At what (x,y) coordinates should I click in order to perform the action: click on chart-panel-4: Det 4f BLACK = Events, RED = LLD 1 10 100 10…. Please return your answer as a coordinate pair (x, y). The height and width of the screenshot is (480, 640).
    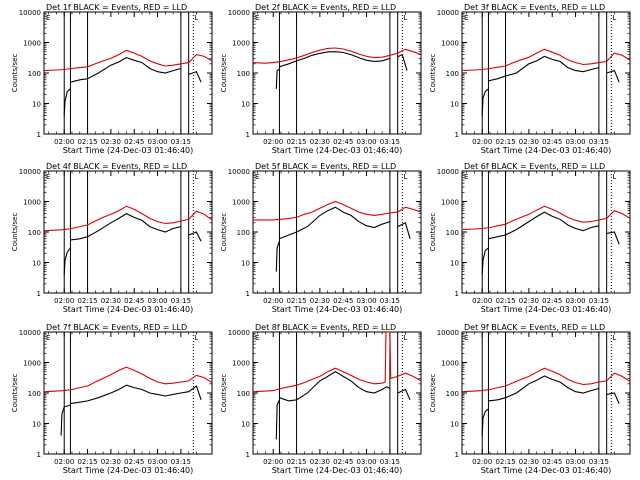
    Looking at the image, I should click on (112, 238).